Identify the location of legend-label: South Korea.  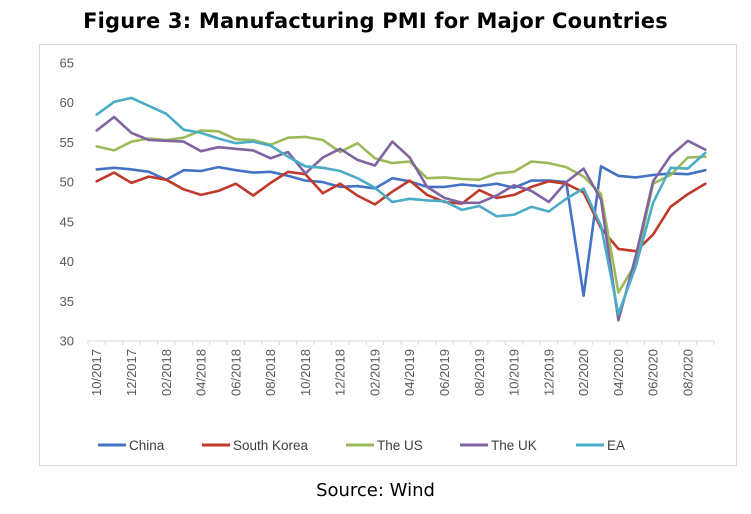
(271, 445).